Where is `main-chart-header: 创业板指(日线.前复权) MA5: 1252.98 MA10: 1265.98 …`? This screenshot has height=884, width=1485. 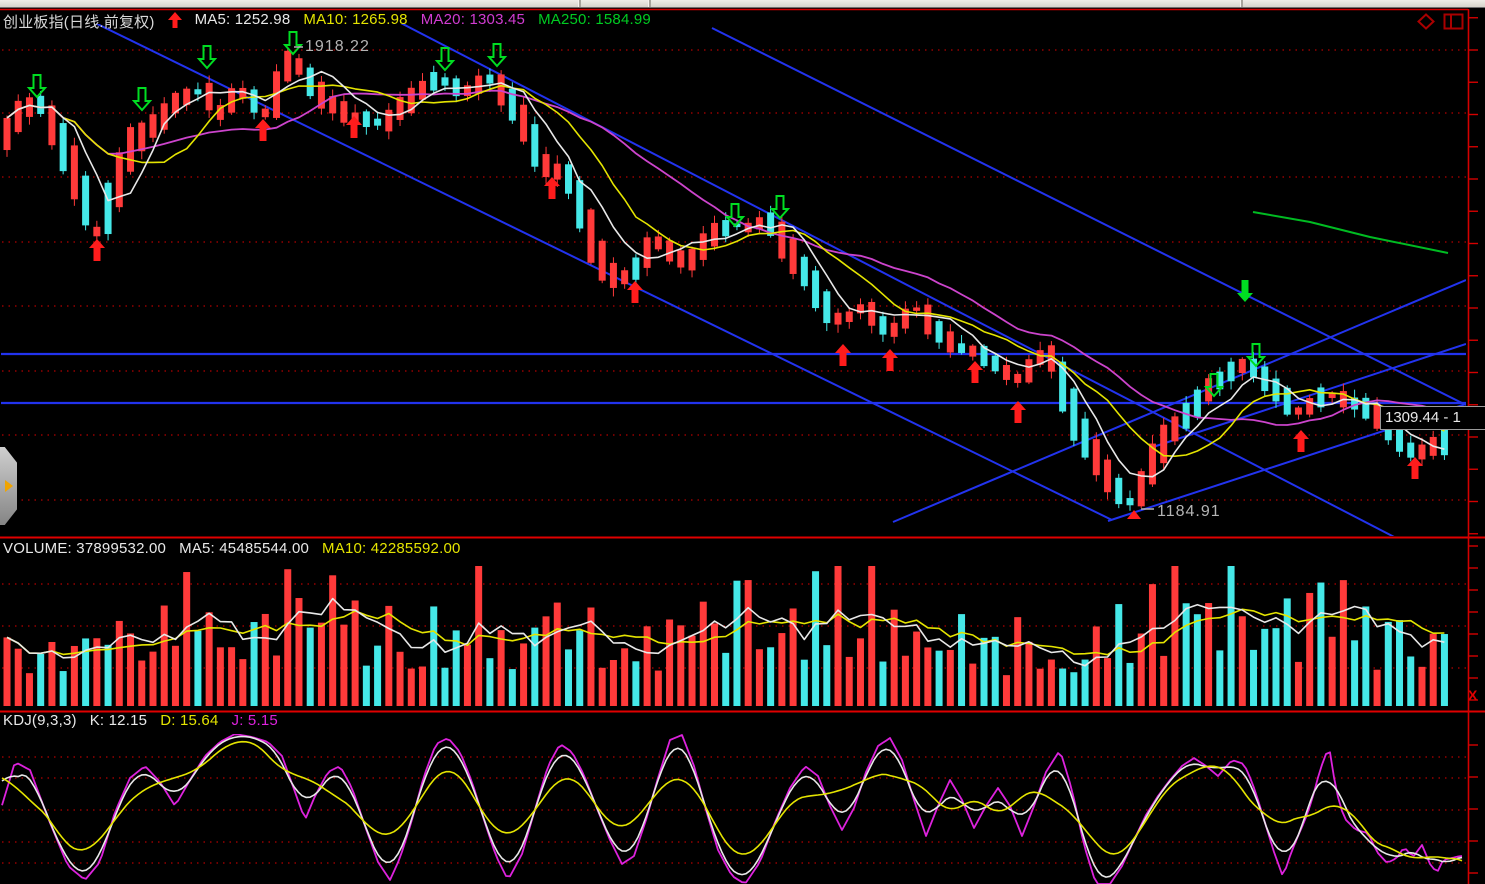 main-chart-header: 创业板指(日线.前复权) MA5: 1252.98 MA10: 1265.98 … is located at coordinates (327, 21).